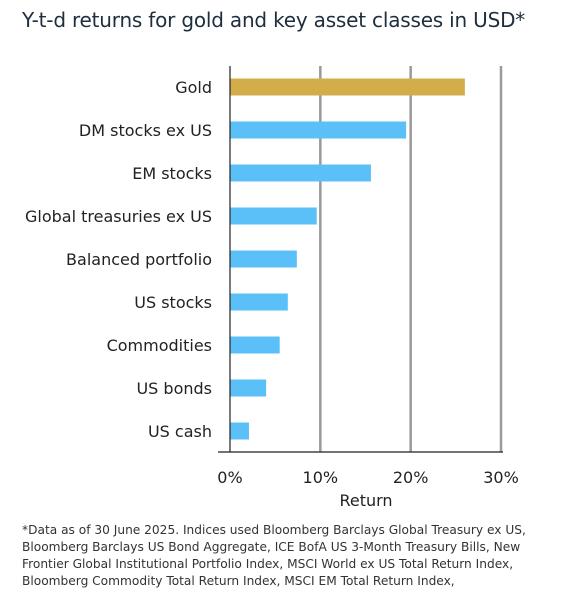 This screenshot has height=600, width=575. Describe the element at coordinates (145, 130) in the screenshot. I see `category-label-dm-stocks-ex-us: DM stocks ex US` at that location.